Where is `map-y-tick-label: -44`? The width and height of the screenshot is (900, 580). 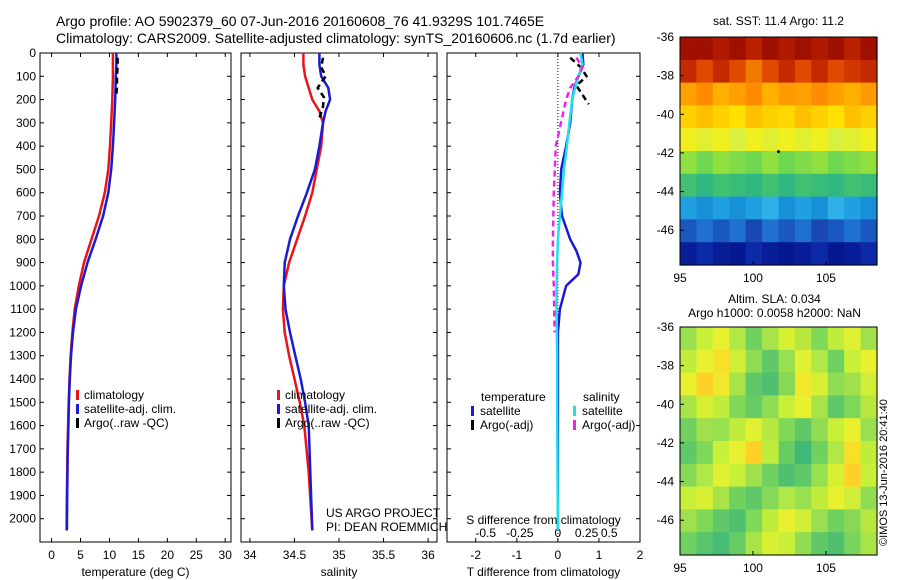
map-y-tick-label: -44 is located at coordinates (666, 482).